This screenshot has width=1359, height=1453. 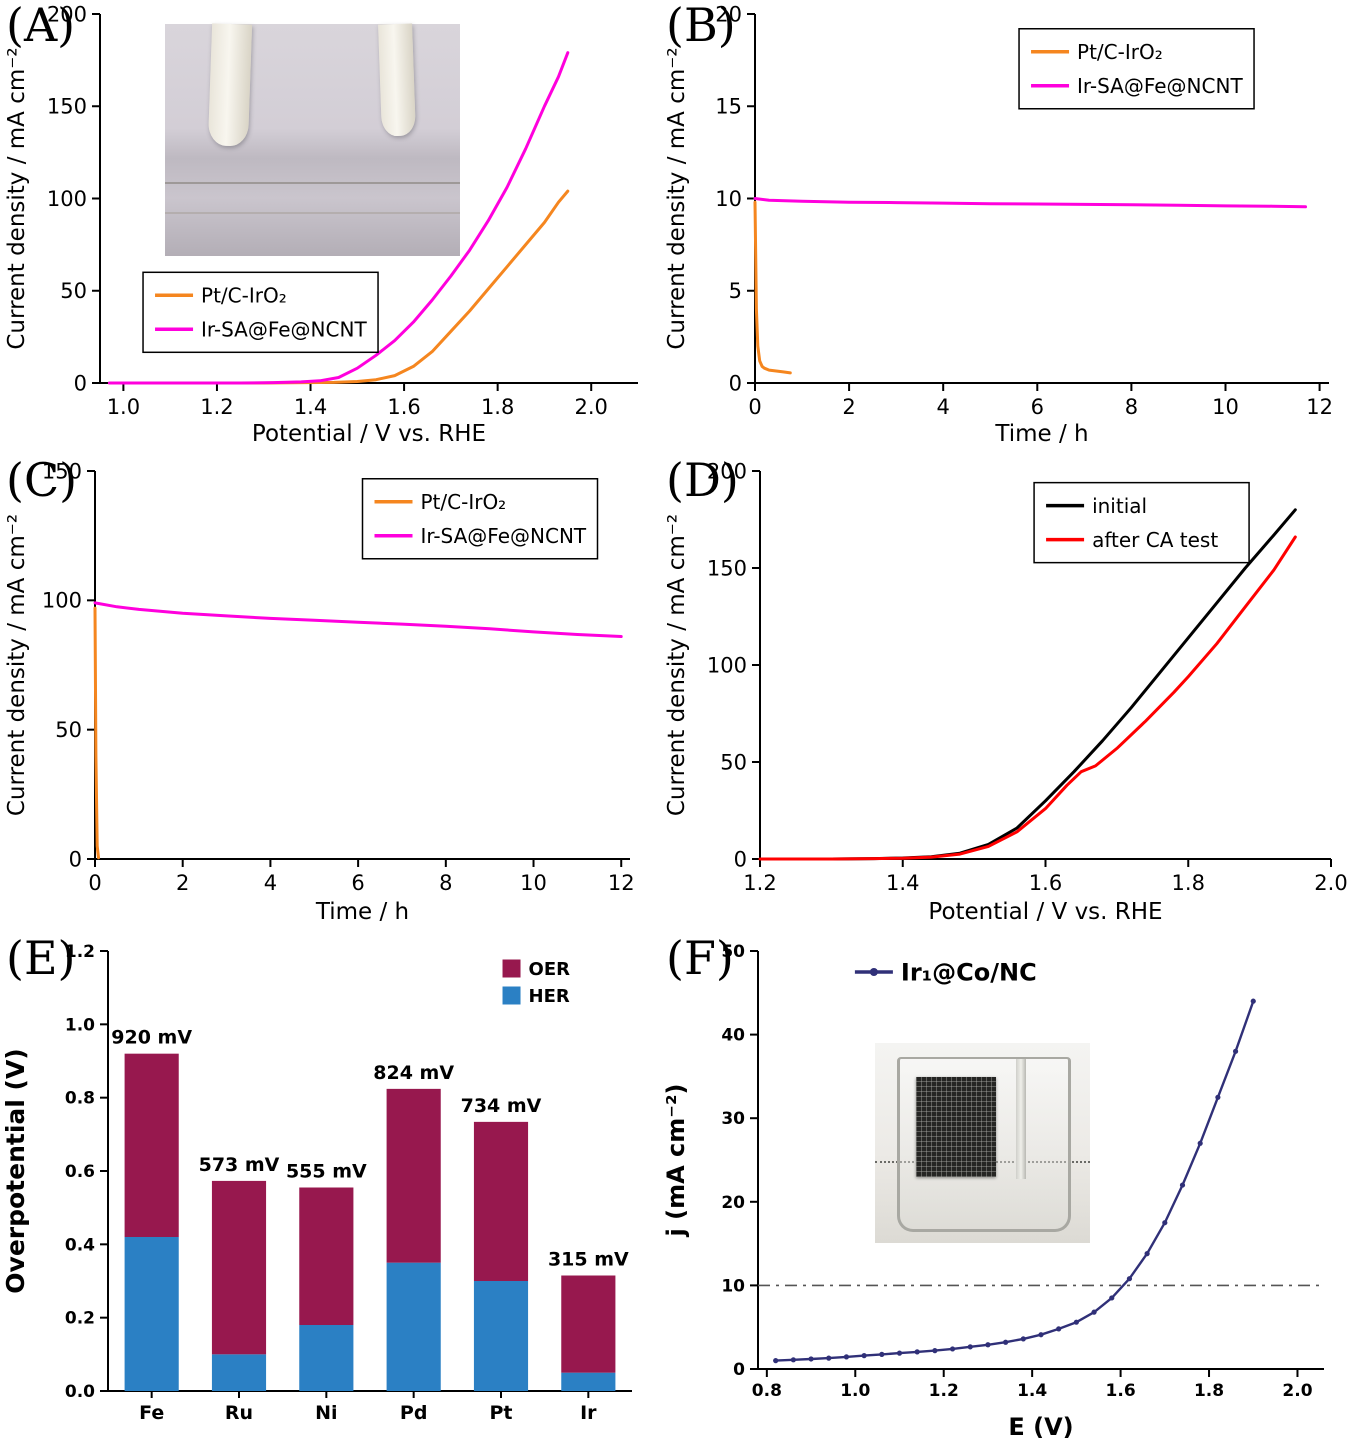 I want to click on series-D, so click(x=1027, y=698).